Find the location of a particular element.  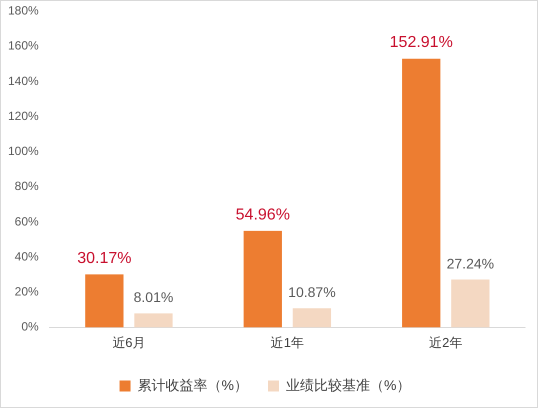

x-tick-label: 近6月 is located at coordinates (129, 342).